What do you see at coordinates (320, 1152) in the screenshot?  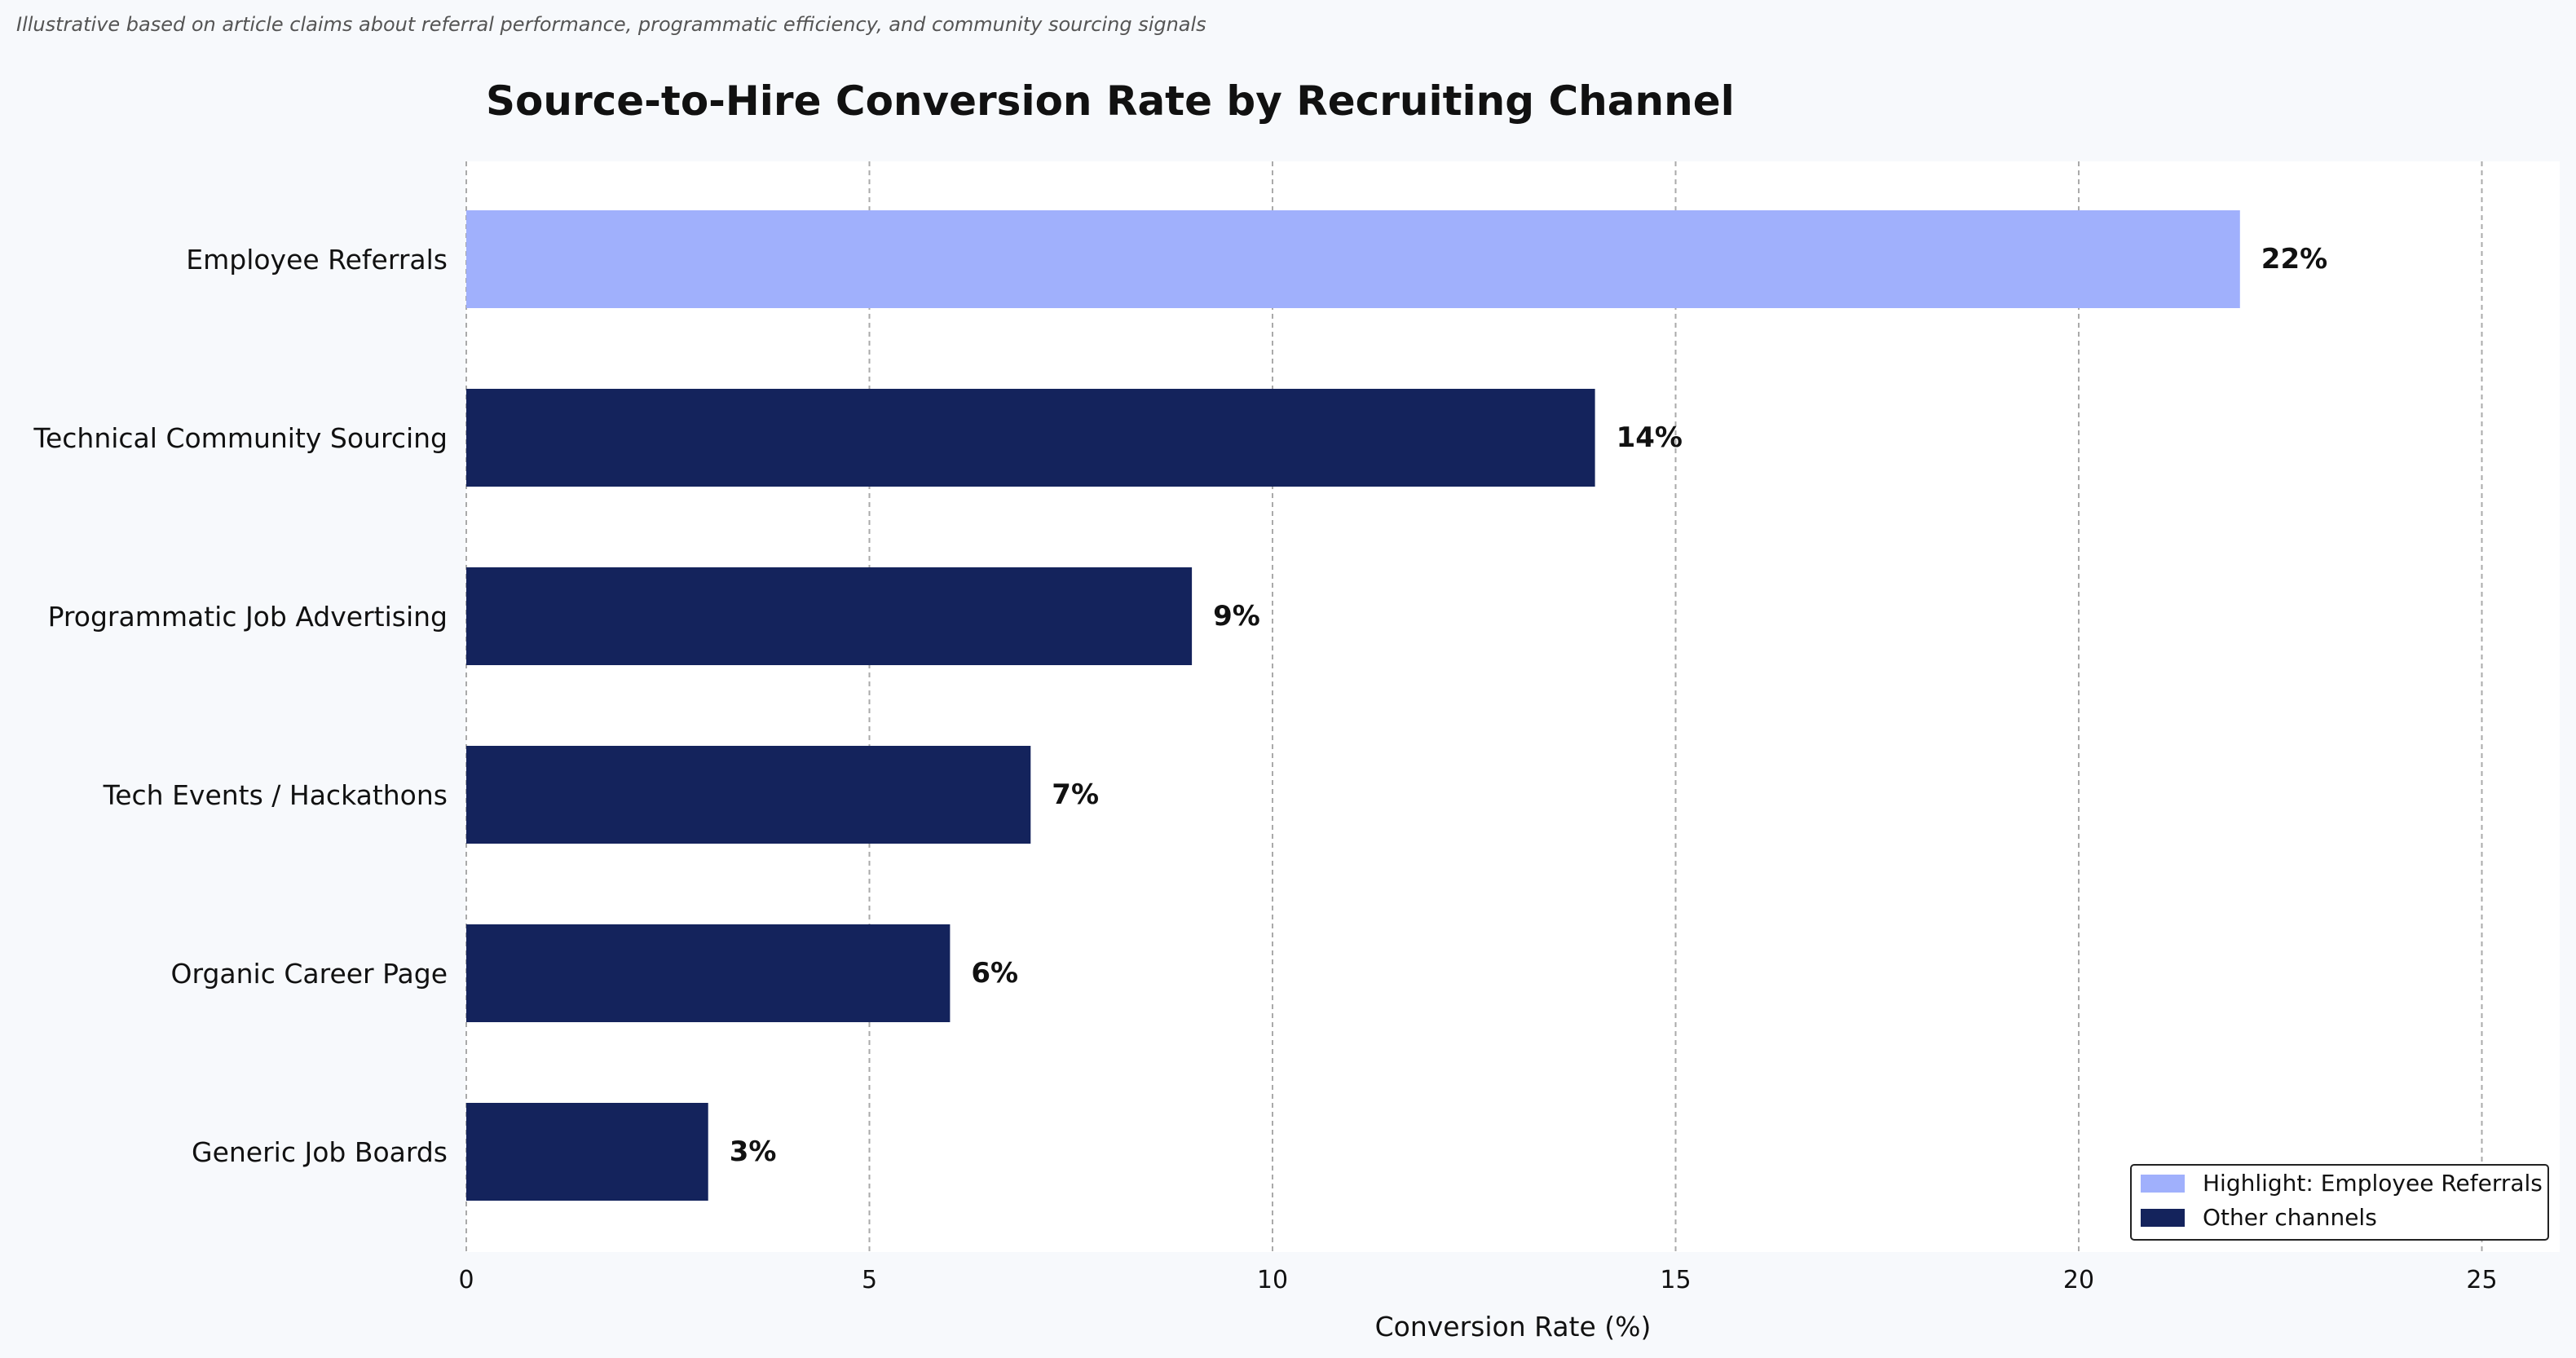 I see `category-label-generic-job-boards: Generic Job Boards` at bounding box center [320, 1152].